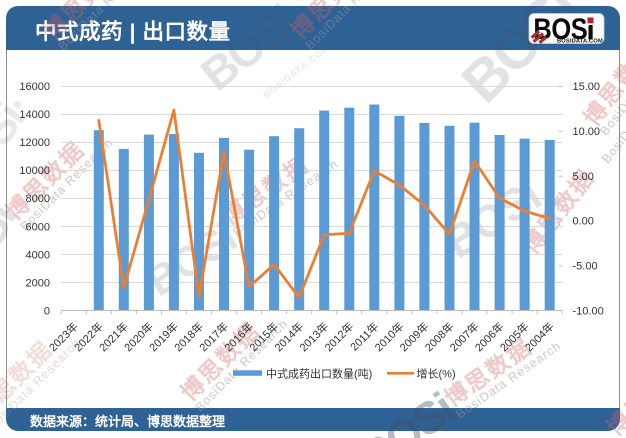 The width and height of the screenshot is (626, 438). What do you see at coordinates (436, 374) in the screenshot?
I see `svg-text: 增长(%)` at bounding box center [436, 374].